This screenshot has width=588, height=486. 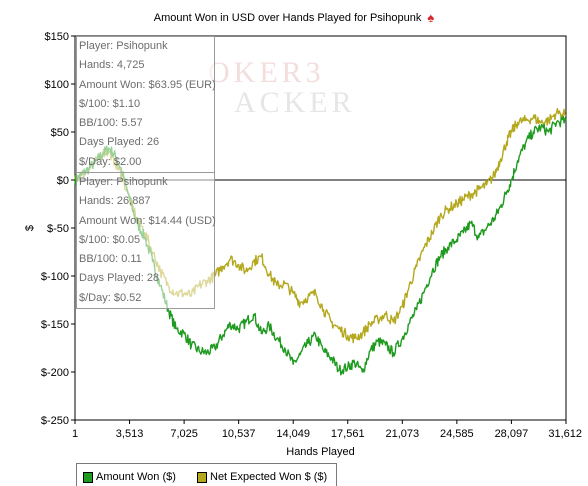 I want to click on y-tick-label: $50, so click(x=60, y=133).